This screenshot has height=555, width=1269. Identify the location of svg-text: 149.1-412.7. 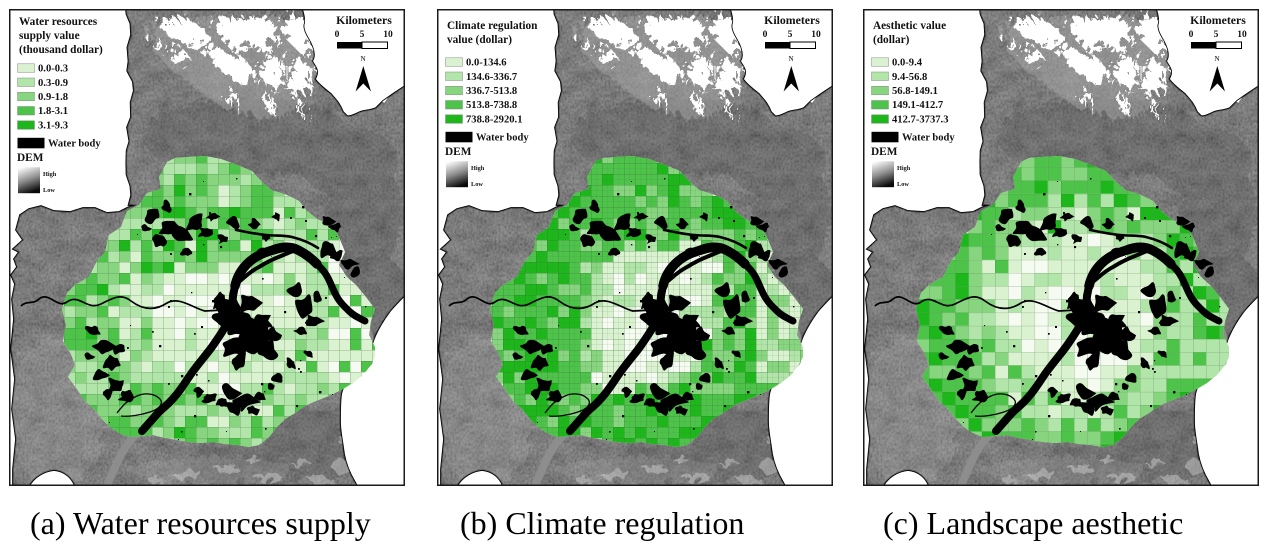
(918, 105).